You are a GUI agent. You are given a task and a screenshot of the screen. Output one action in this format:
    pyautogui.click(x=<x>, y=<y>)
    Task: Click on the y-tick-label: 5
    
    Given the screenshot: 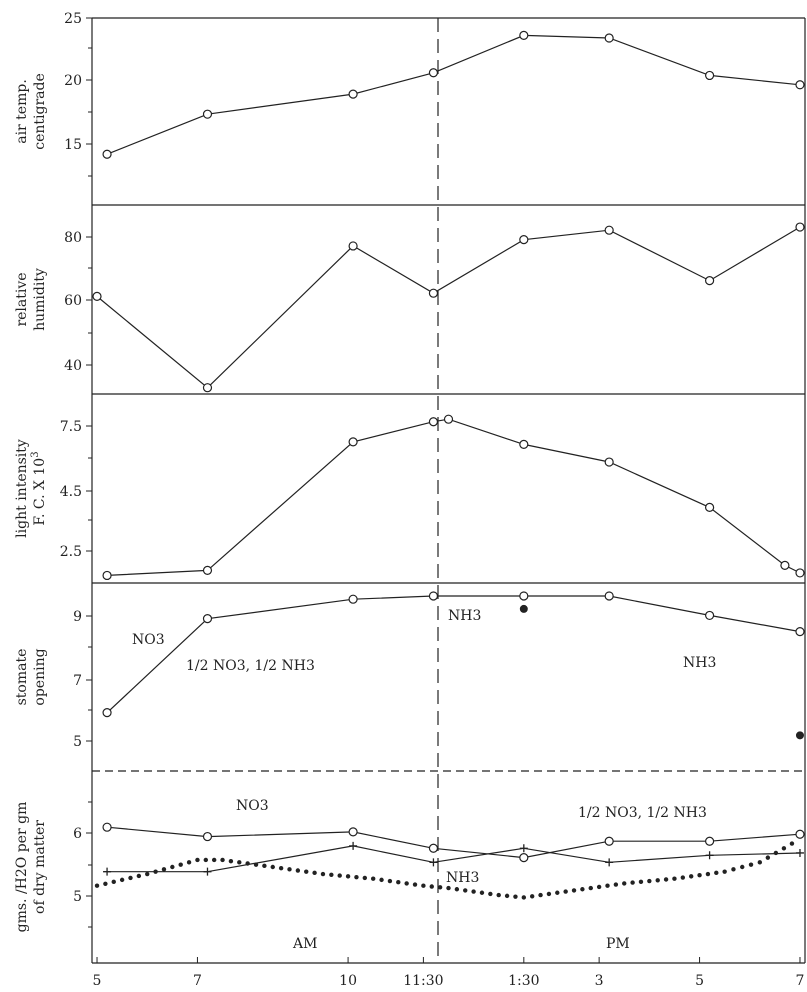 What is the action you would take?
    pyautogui.click(x=77, y=897)
    